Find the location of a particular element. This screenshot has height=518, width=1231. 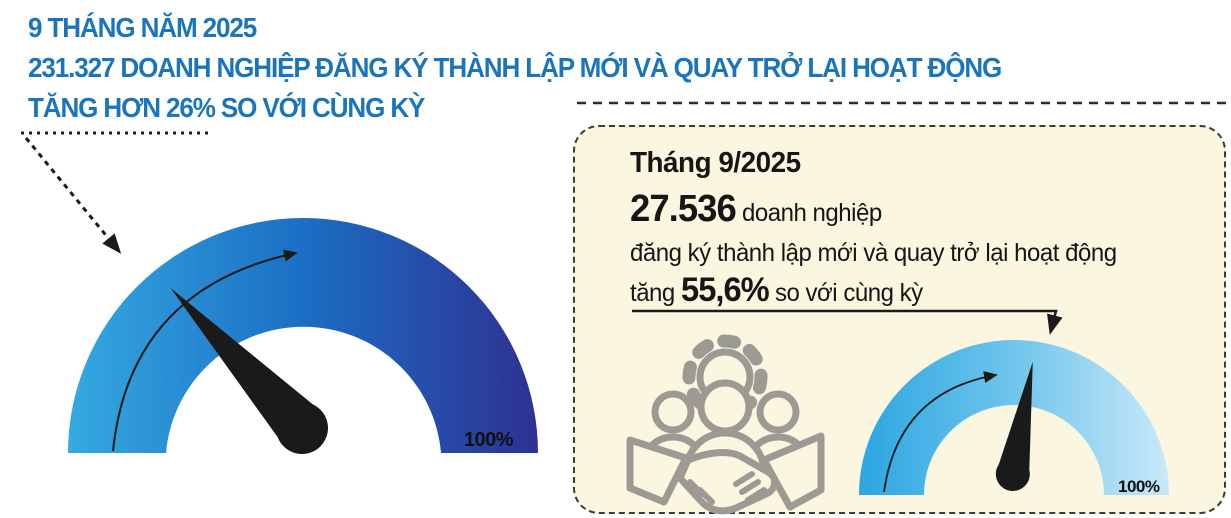

value-line: 27.536 doanh nghiệp is located at coordinates (873, 211).